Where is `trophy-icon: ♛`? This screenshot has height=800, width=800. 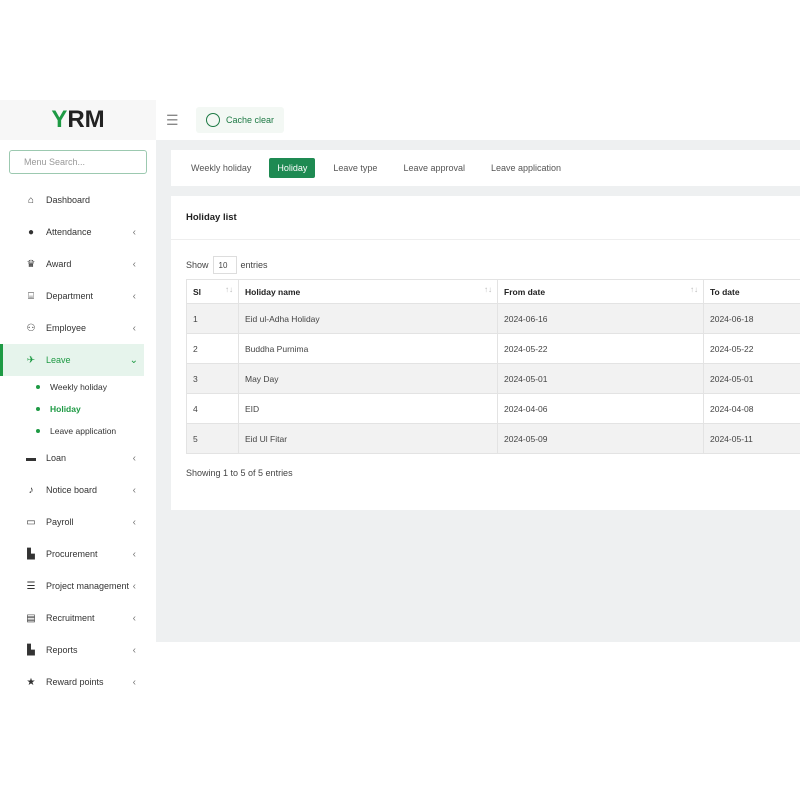 trophy-icon: ♛ is located at coordinates (31, 264).